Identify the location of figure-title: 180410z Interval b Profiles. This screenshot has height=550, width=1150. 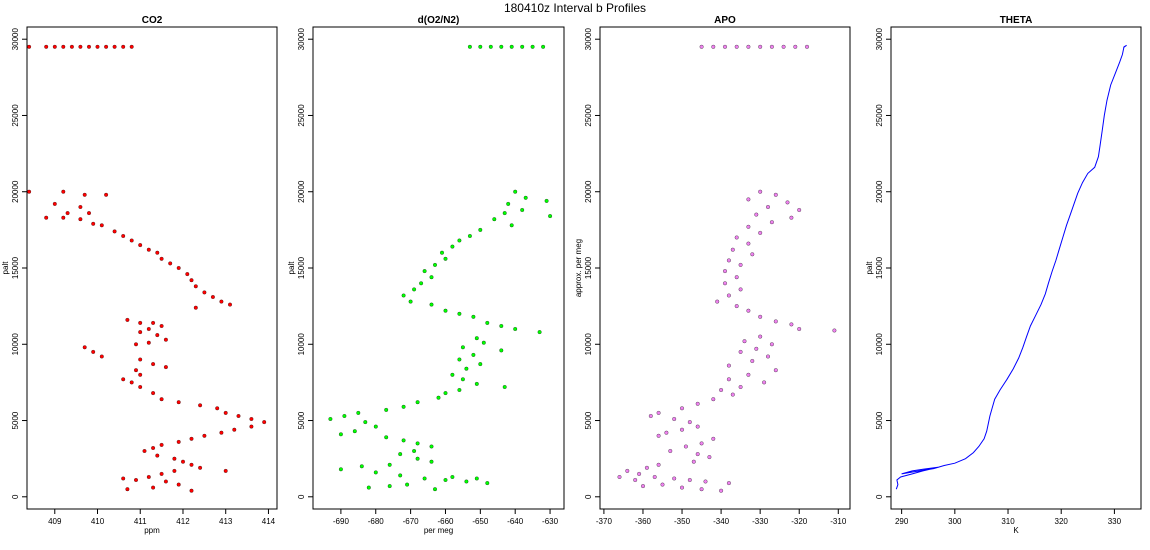
(575, 8).